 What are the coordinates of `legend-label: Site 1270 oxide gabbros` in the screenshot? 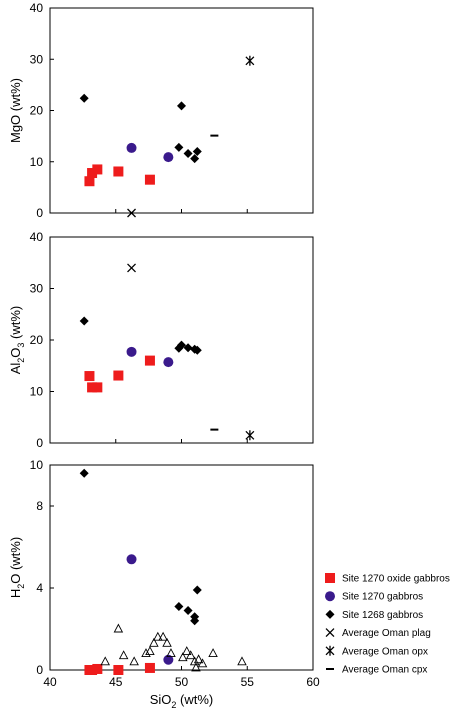 It's located at (396, 579).